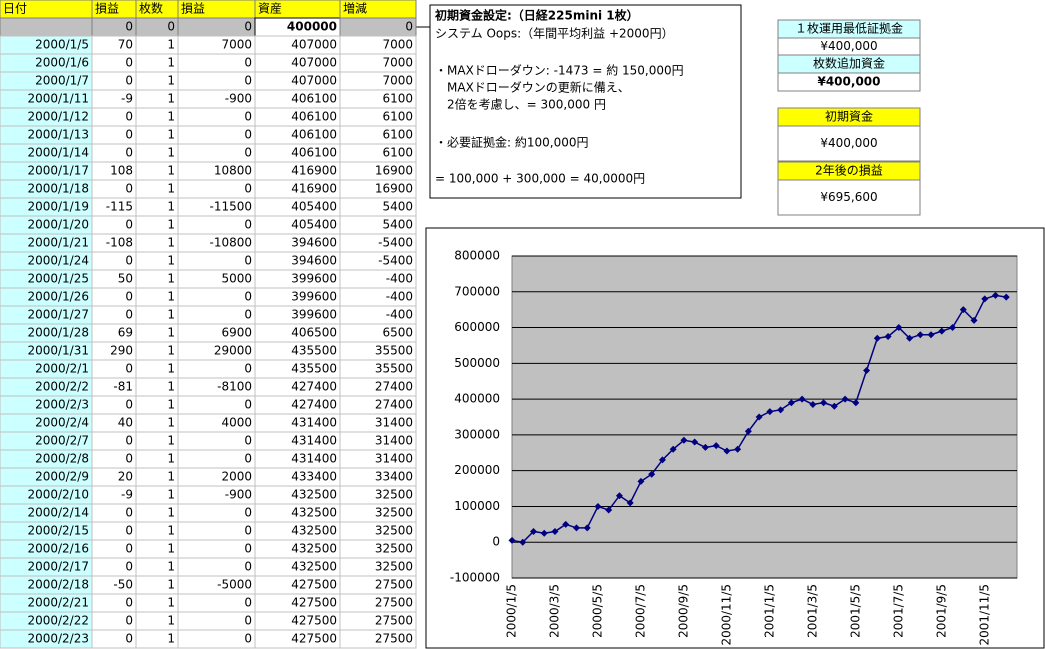 This screenshot has height=649, width=1045. What do you see at coordinates (125, 423) in the screenshot?
I see `cell-value: 40` at bounding box center [125, 423].